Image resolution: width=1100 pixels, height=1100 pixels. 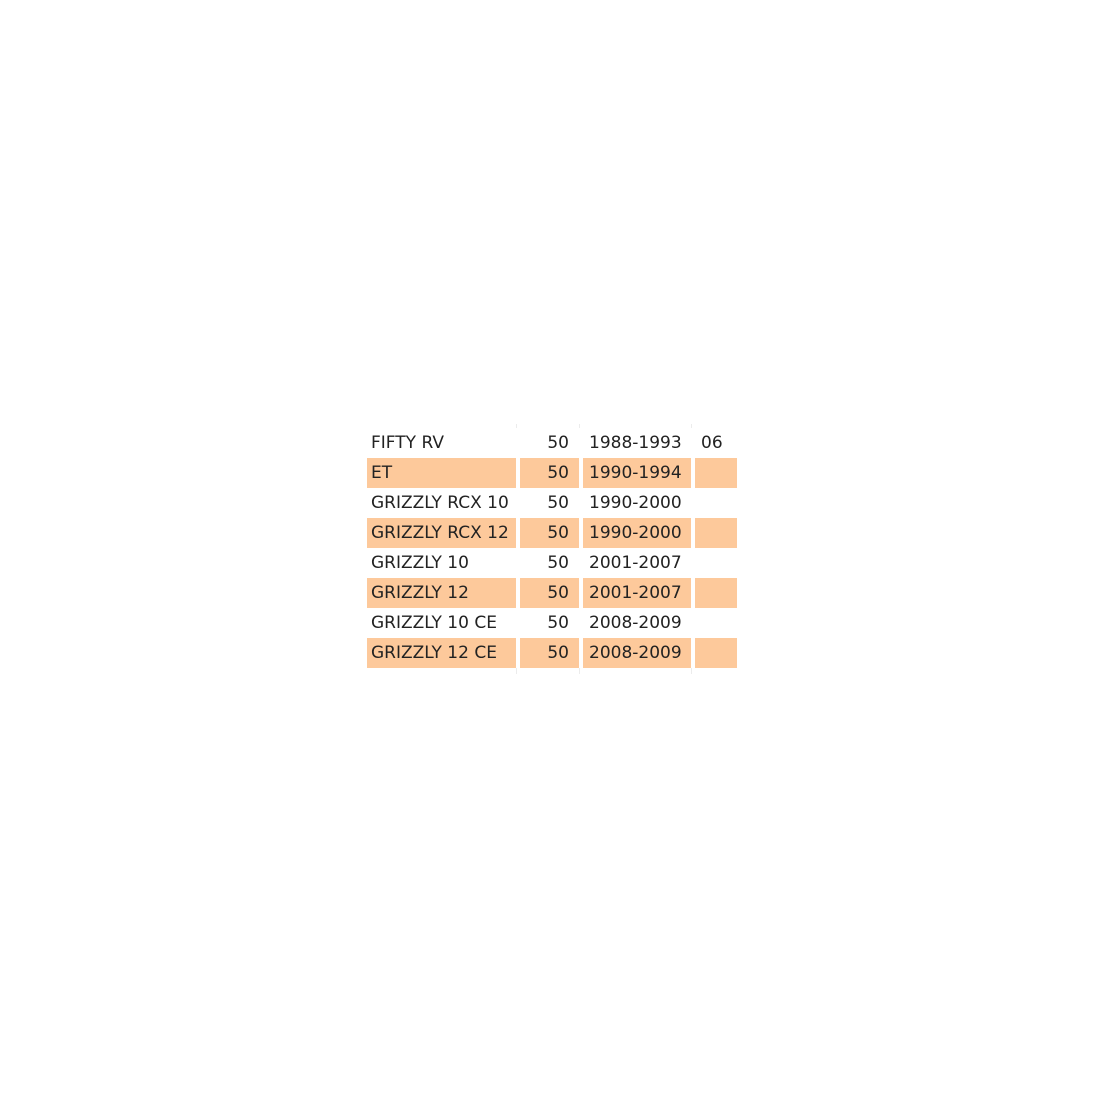 What do you see at coordinates (443, 593) in the screenshot?
I see `model-cell: GRIZZLY 12` at bounding box center [443, 593].